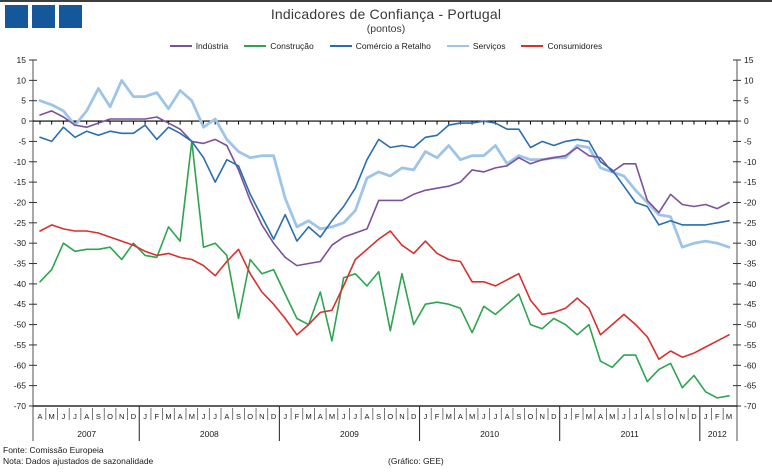  What do you see at coordinates (750, 202) in the screenshot?
I see `y-axis-label-right: -20` at bounding box center [750, 202].